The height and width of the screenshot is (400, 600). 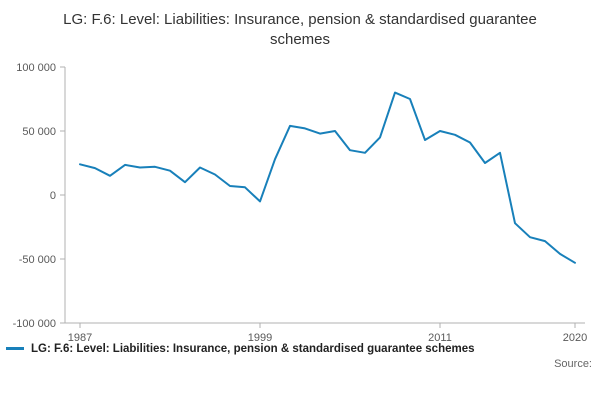 What do you see at coordinates (37, 260) in the screenshot?
I see `y-tick-label: -50 000` at bounding box center [37, 260].